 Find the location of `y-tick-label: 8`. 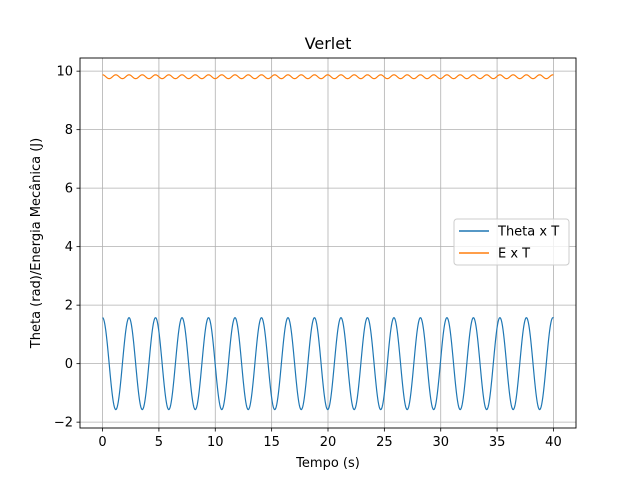

y-tick-label: 8 is located at coordinates (69, 130).